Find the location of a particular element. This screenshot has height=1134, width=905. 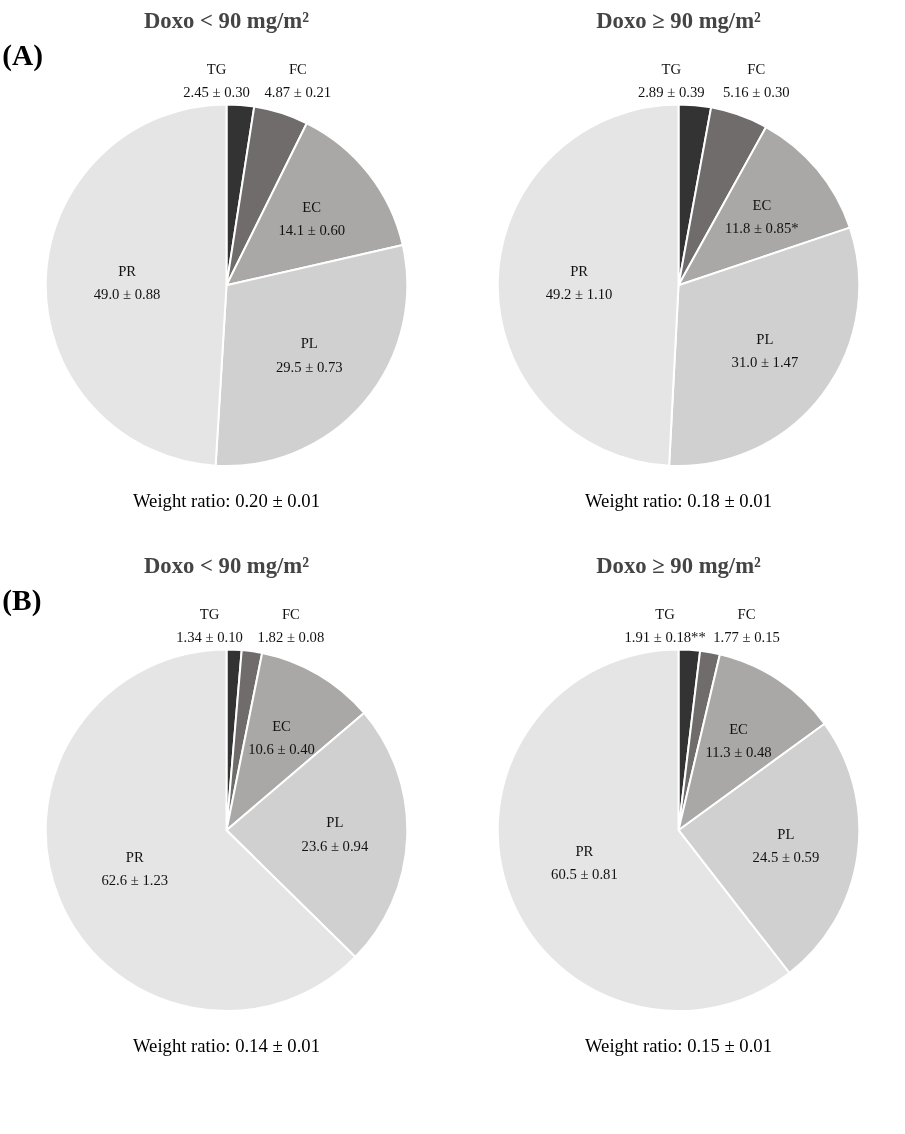

text: Weight ratio: 0.15 ± 0.01 is located at coordinates (678, 1046).